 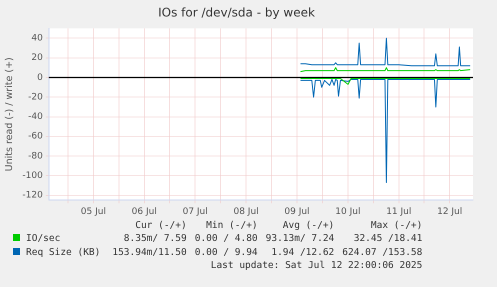 I want to click on y-tick-label: -100, so click(x=33, y=176).